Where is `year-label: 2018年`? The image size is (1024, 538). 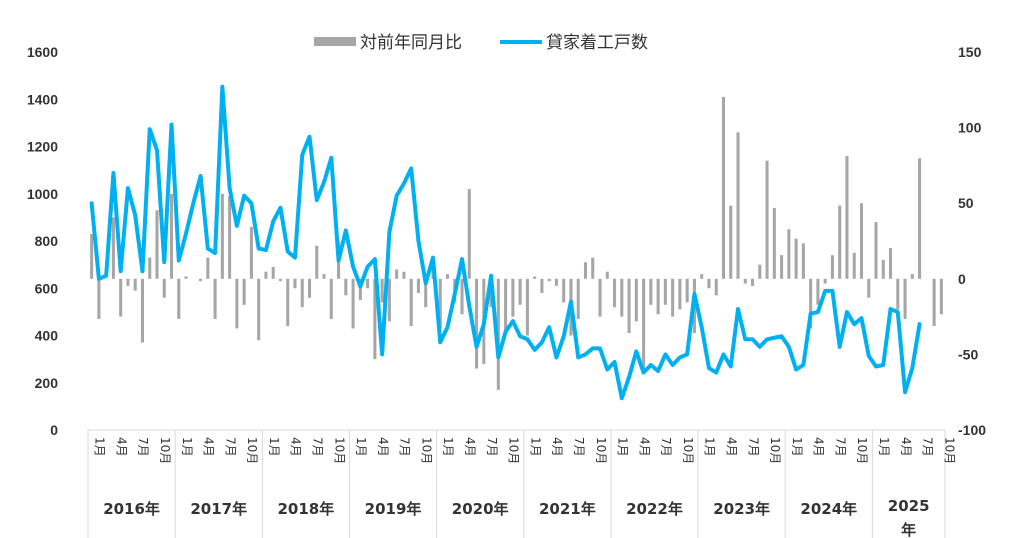 year-label: 2018年 is located at coordinates (306, 509).